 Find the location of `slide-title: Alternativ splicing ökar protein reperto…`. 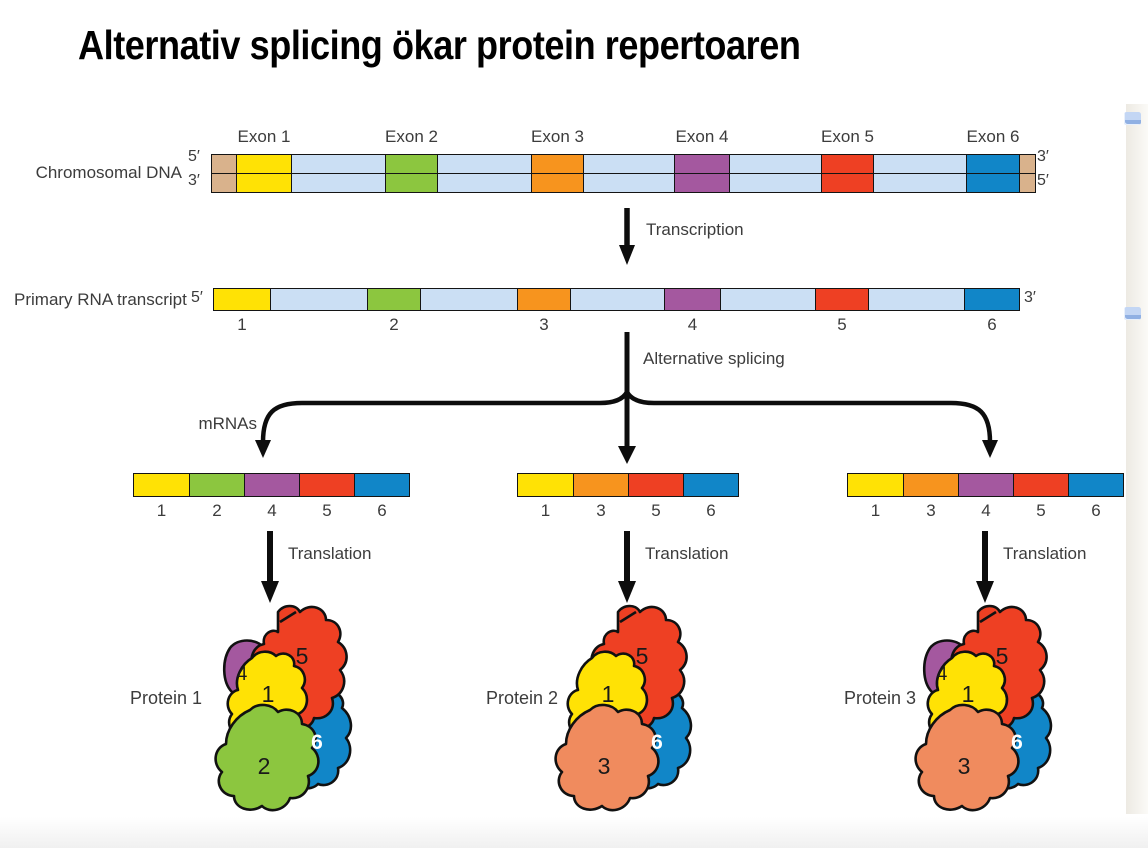

slide-title: Alternativ splicing ökar protein reperto… is located at coordinates (439, 45).